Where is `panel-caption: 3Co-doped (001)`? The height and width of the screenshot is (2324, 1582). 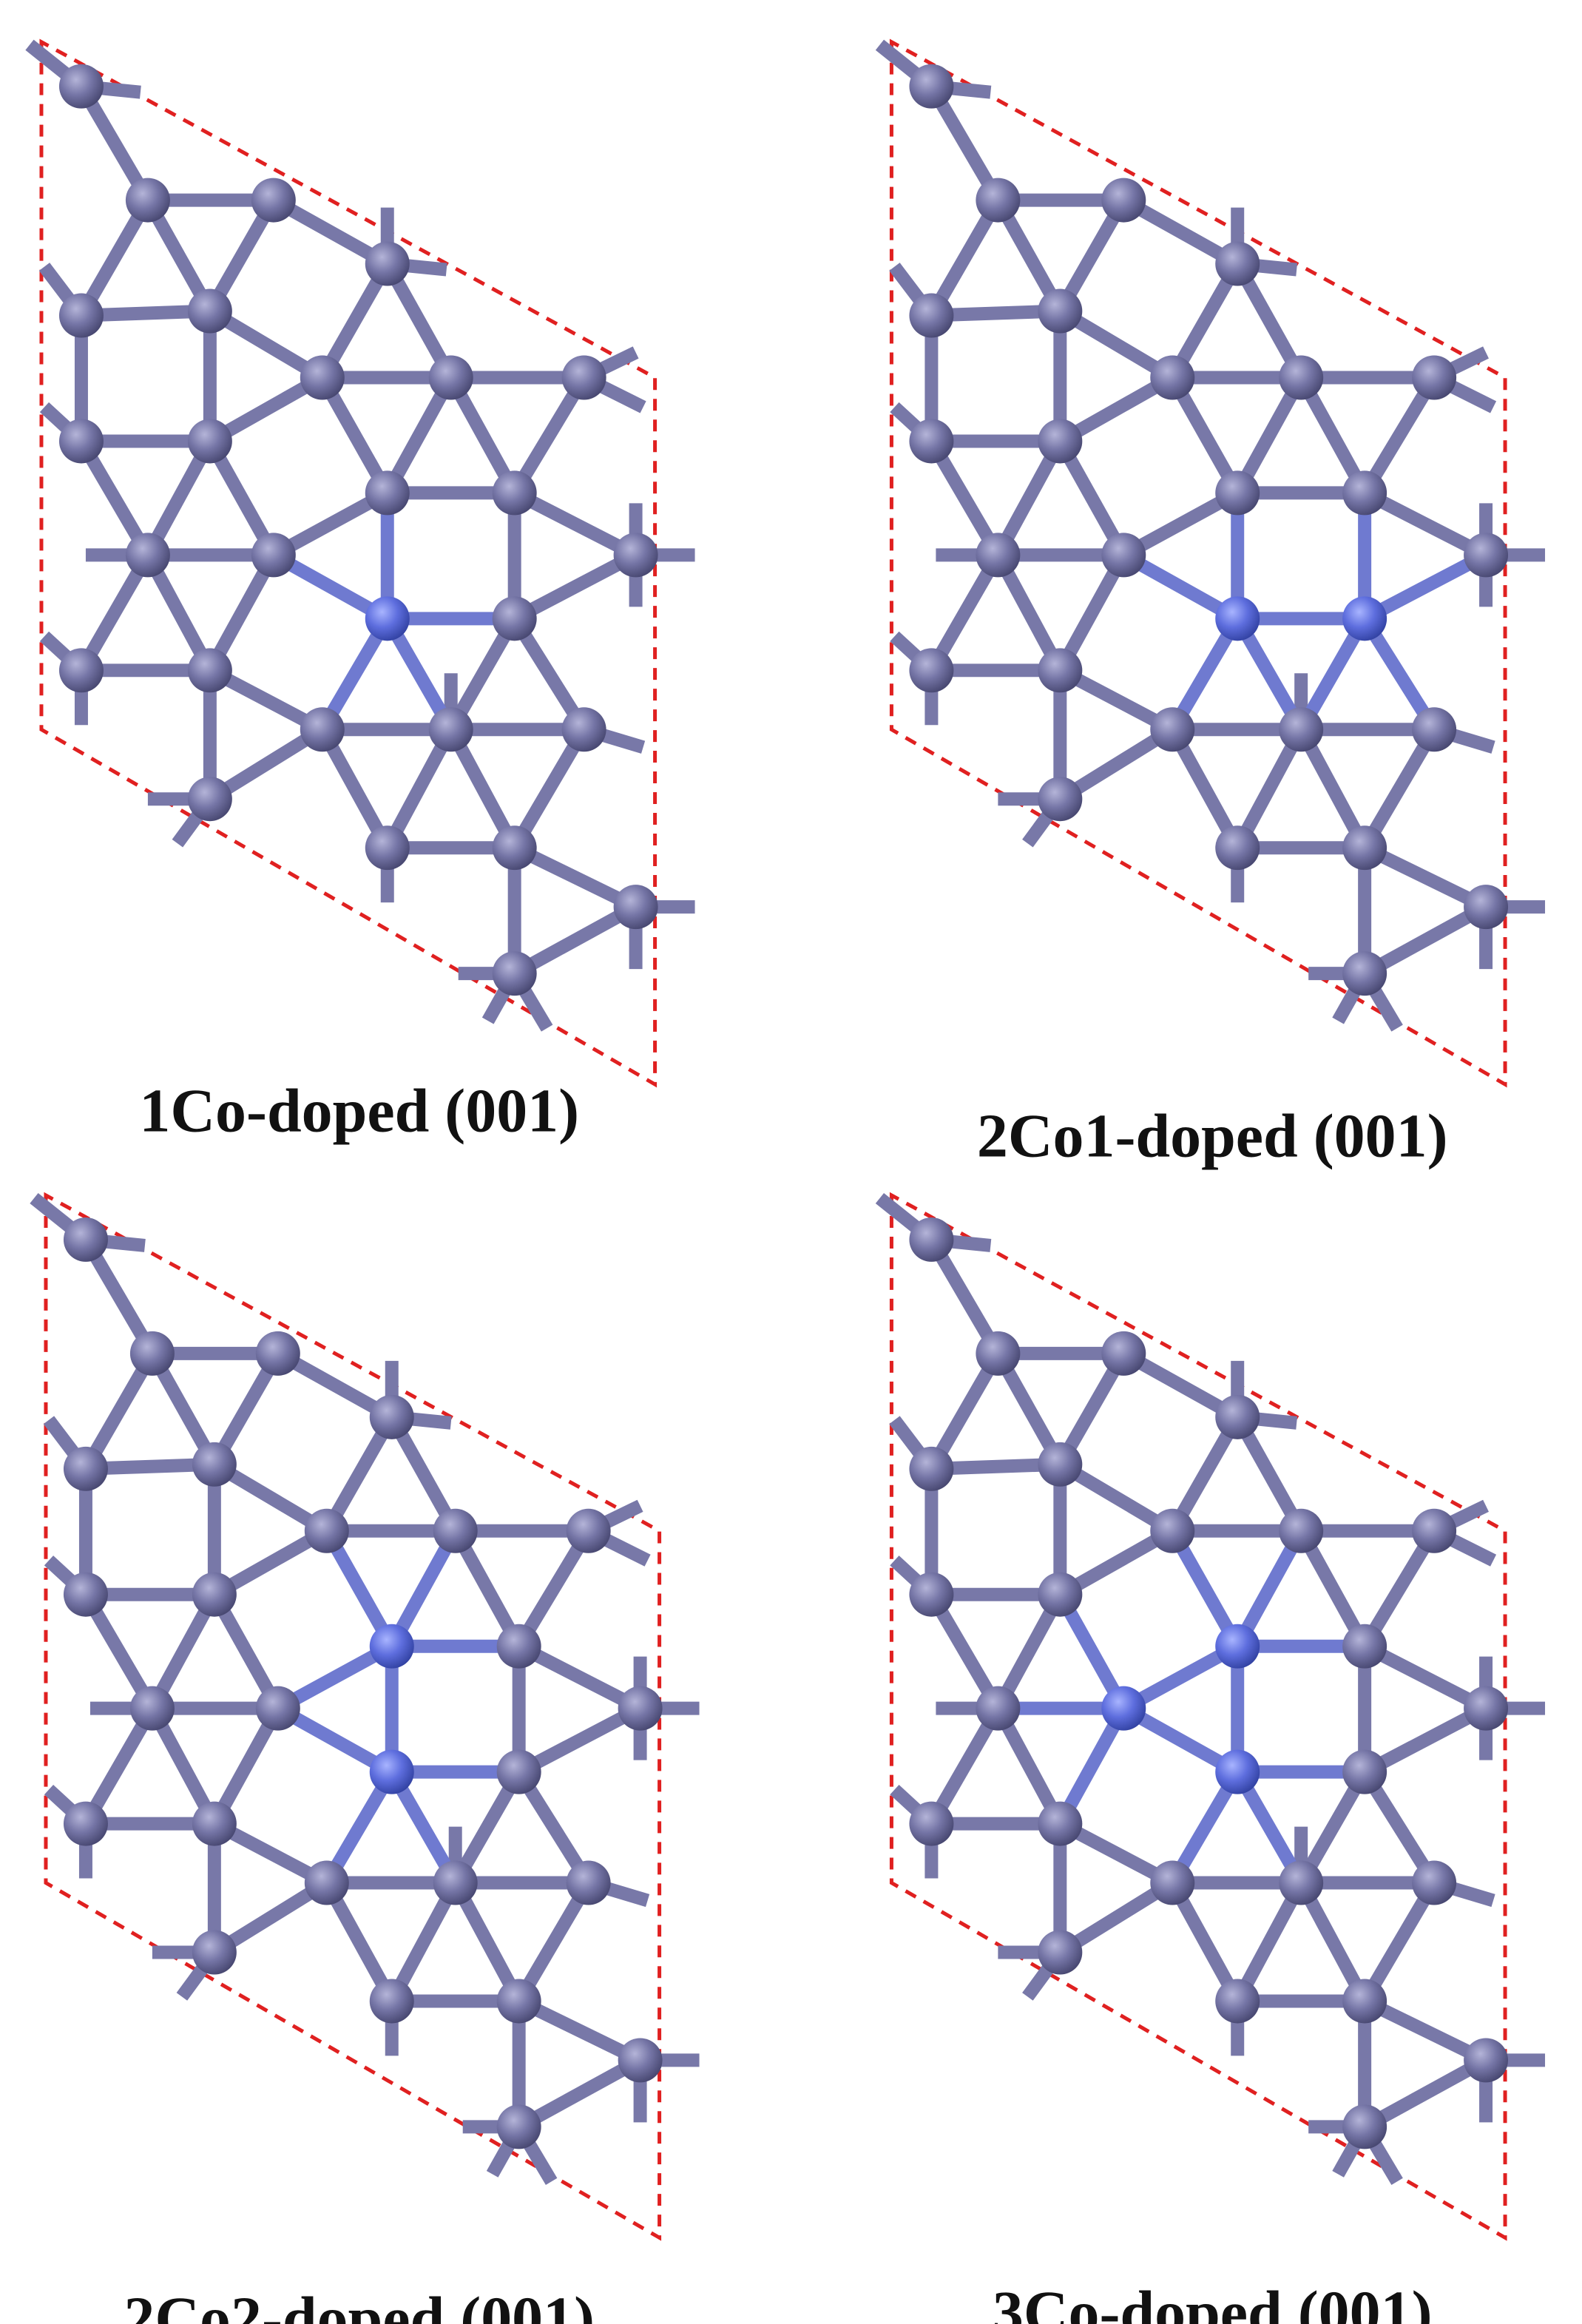
panel-caption: 3Co-doped (001) is located at coordinates (1213, 2301).